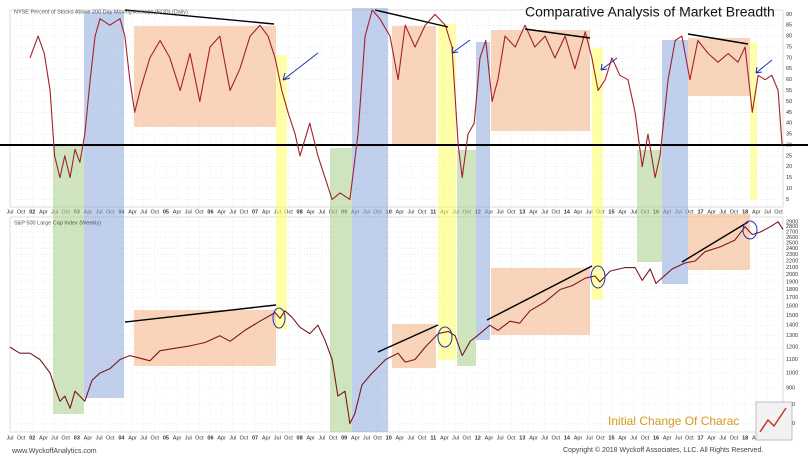 This screenshot has width=808, height=456. What do you see at coordinates (792, 336) in the screenshot?
I see `y-tick-label: 1300` at bounding box center [792, 336].